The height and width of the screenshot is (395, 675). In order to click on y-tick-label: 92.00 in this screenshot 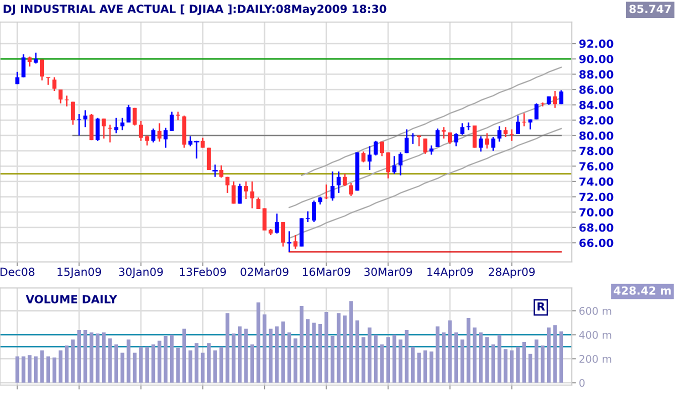, I will do `click(596, 44)`.